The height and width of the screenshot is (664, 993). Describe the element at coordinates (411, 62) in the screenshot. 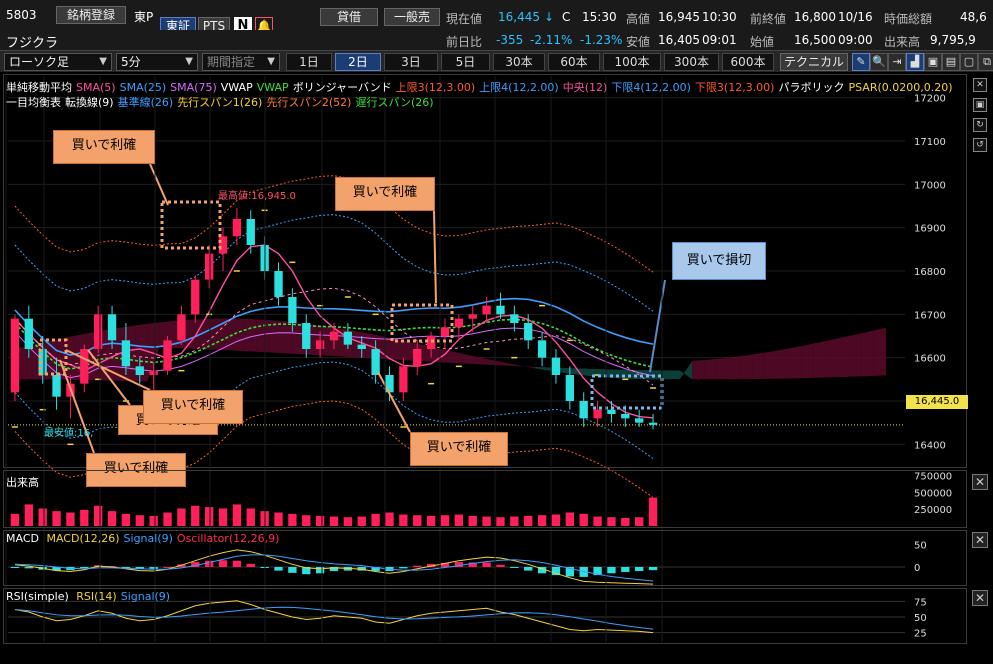

I see `period-button-2: 3日` at that location.